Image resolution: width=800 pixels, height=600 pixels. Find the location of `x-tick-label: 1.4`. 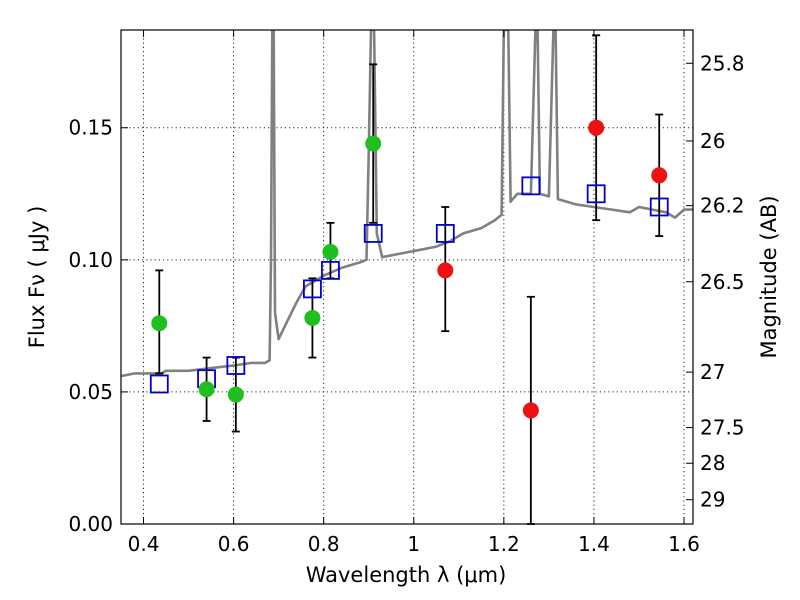

x-tick-label: 1.4 is located at coordinates (594, 544).